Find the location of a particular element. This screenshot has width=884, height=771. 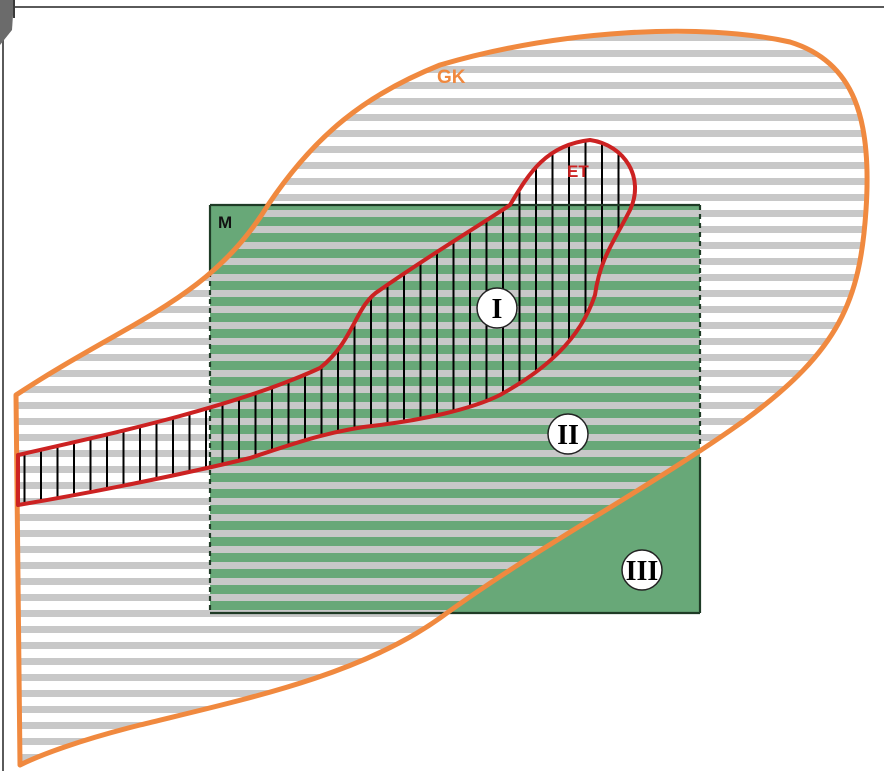

region-3-label: III is located at coordinates (642, 571).